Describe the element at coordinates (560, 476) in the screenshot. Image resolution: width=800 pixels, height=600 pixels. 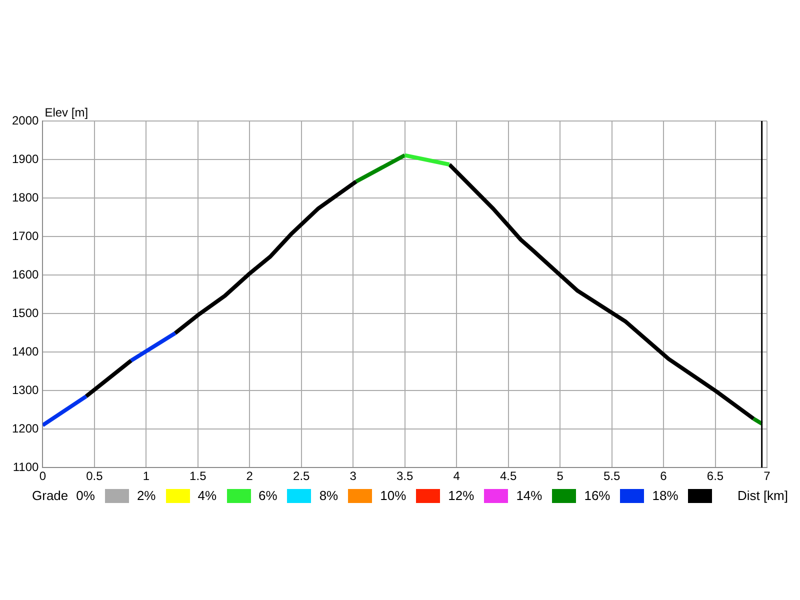
I see `x-tick-label: 5` at that location.